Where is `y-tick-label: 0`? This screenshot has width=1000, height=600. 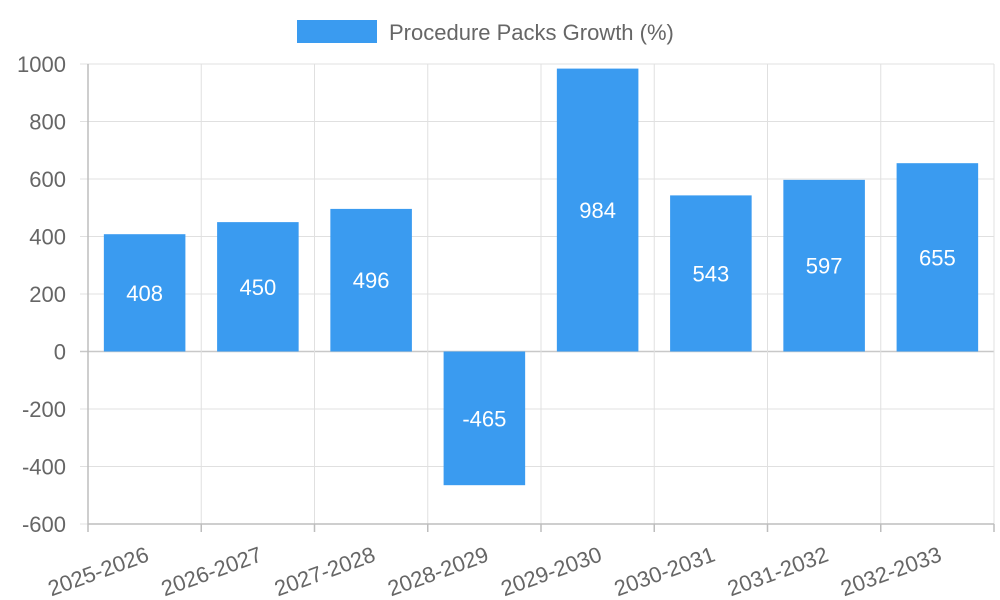 y-tick-label: 0 is located at coordinates (60, 352).